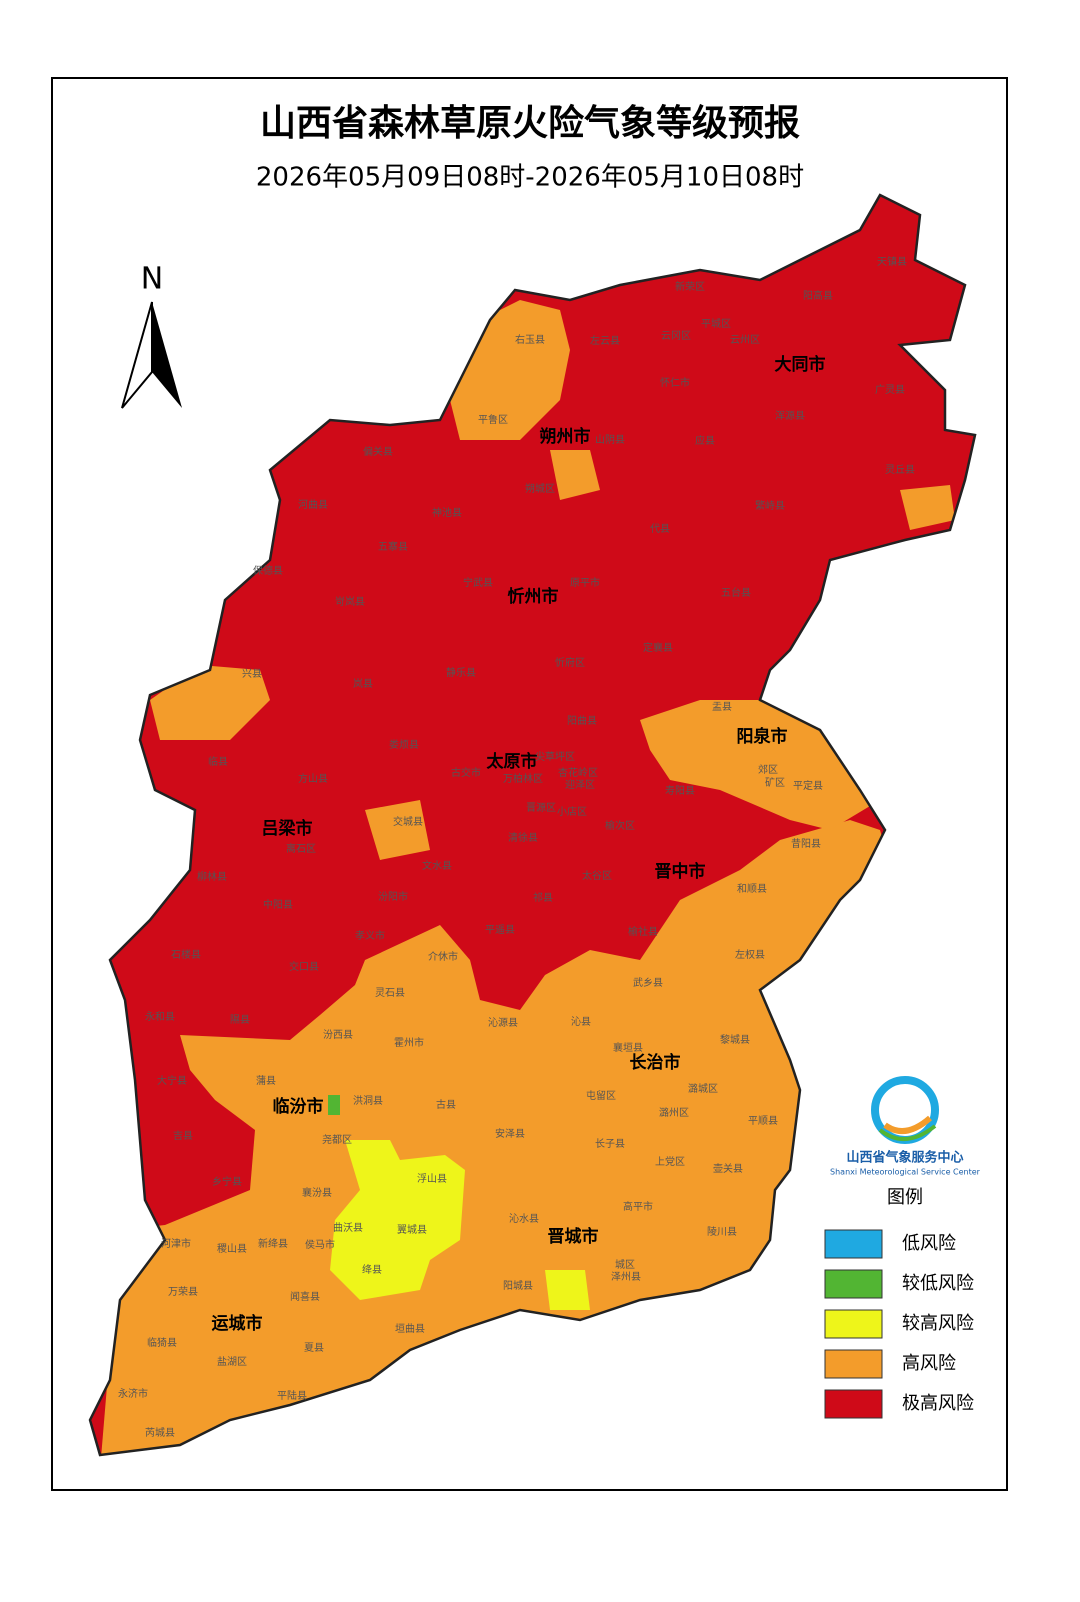 This screenshot has height=1602, width=1080. What do you see at coordinates (252, 674) in the screenshot?
I see `county-label: 兴县` at bounding box center [252, 674].